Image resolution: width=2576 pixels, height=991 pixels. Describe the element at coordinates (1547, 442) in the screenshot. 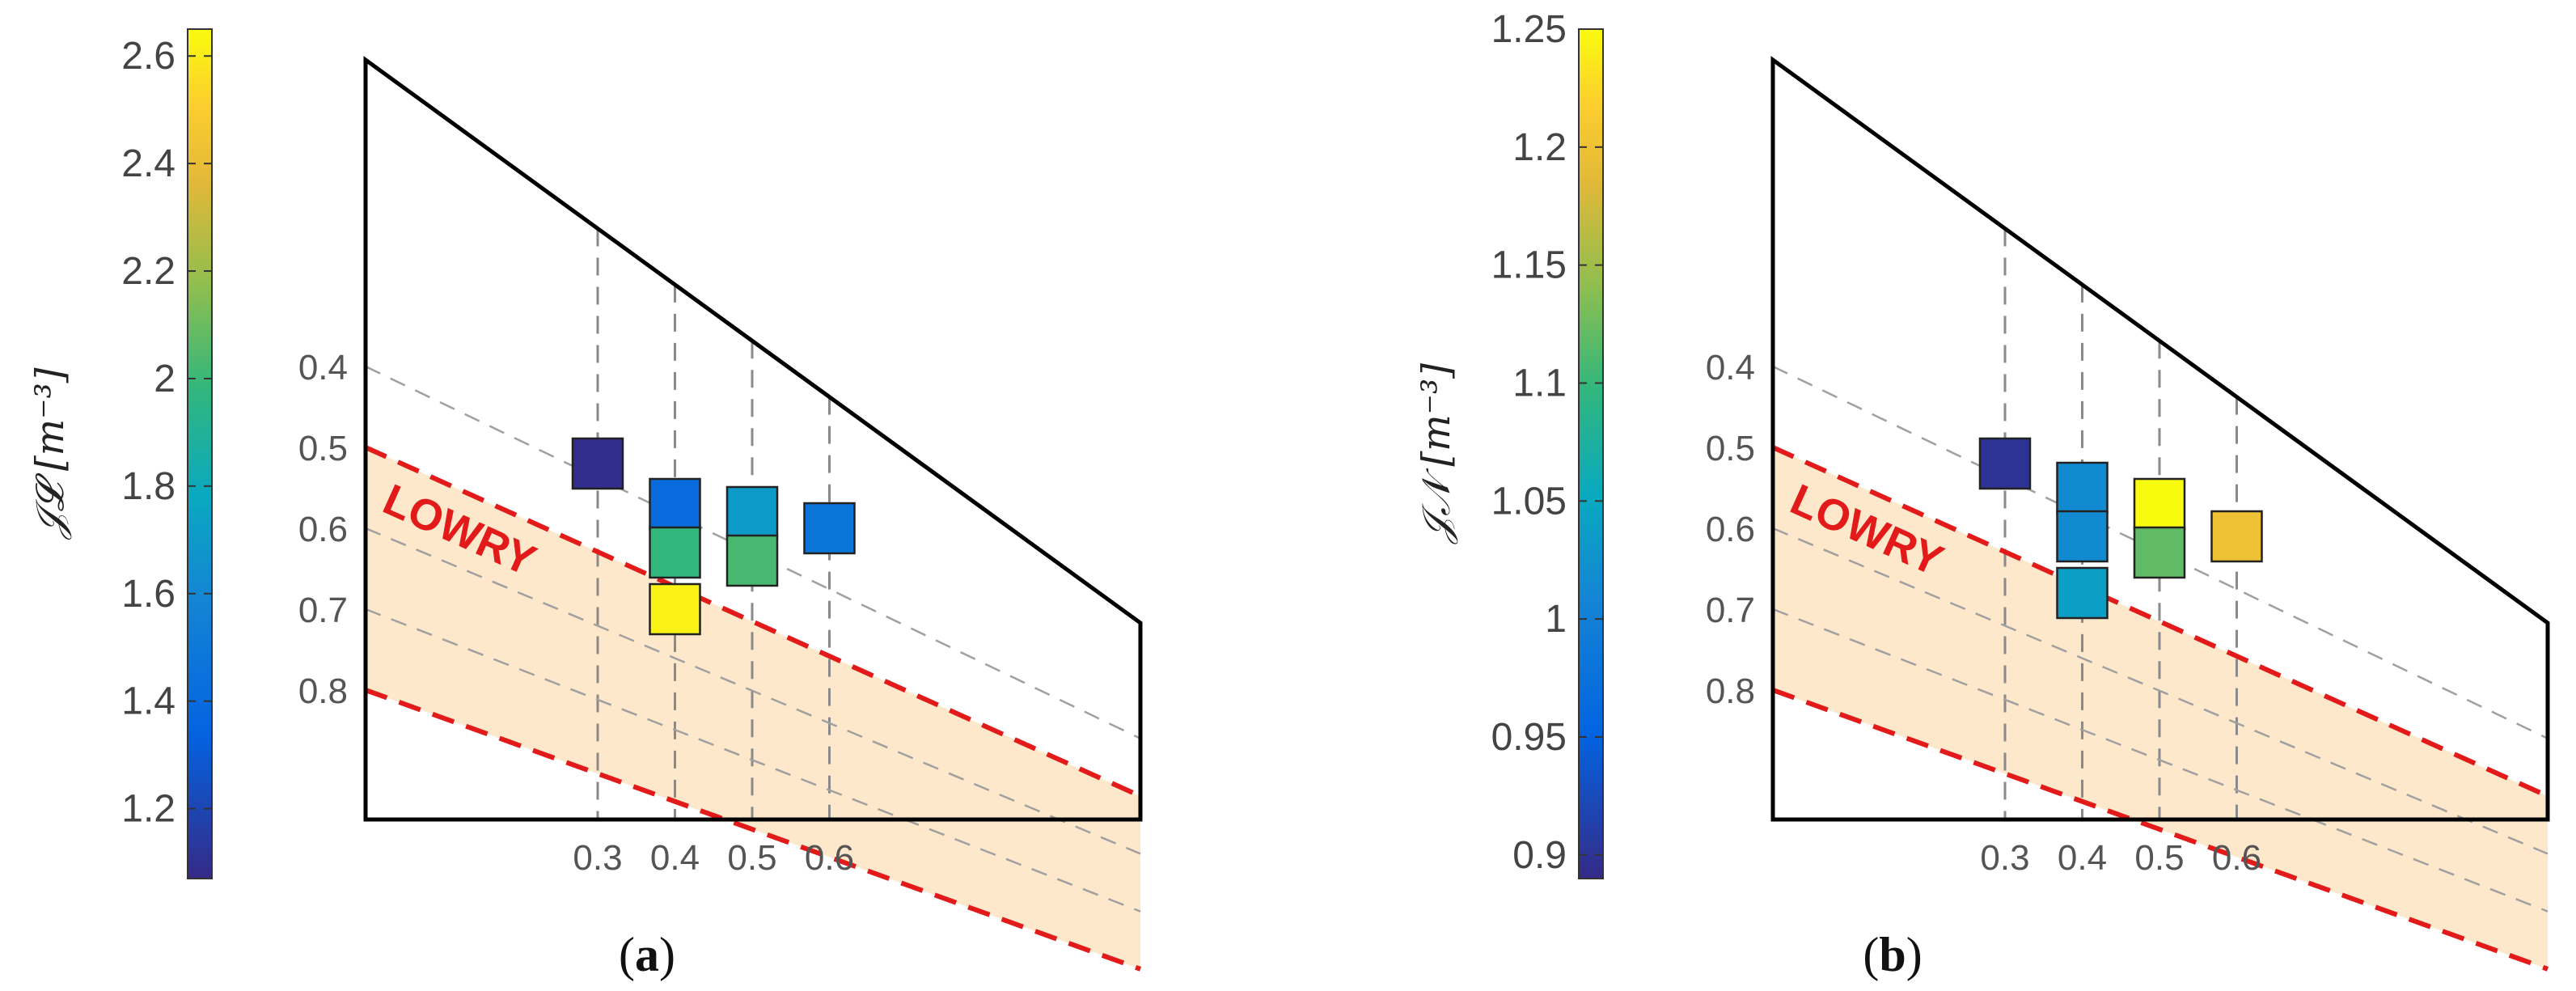

I see `colorbar-b-ticks: 0.9 0.95 1 1.05 1.1 1.15 1.2 1.25` at that location.